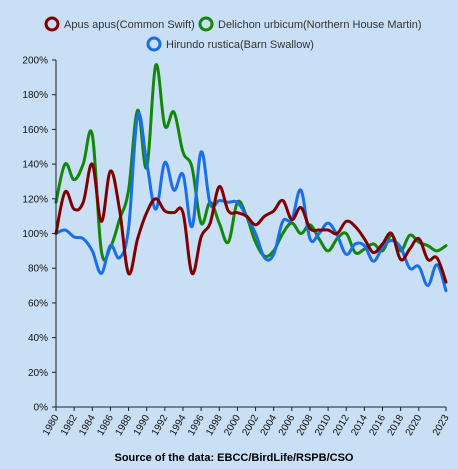 The width and height of the screenshot is (458, 469). What do you see at coordinates (441, 425) in the screenshot?
I see `x-tick-label: 2023` at bounding box center [441, 425].